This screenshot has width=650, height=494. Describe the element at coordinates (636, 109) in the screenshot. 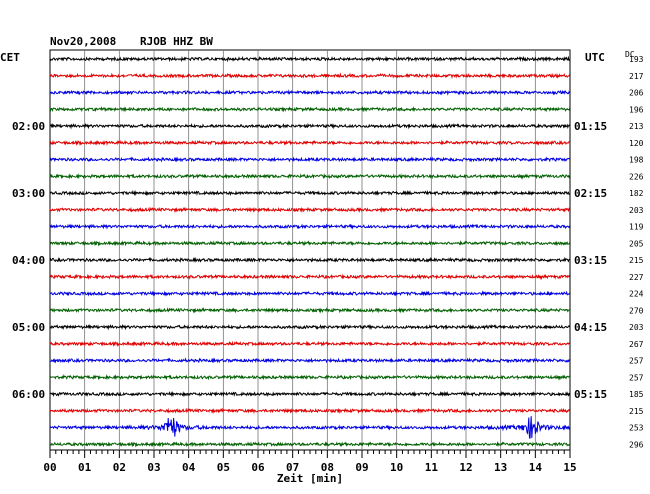

I see `dc-offset-label: 196` at that location.